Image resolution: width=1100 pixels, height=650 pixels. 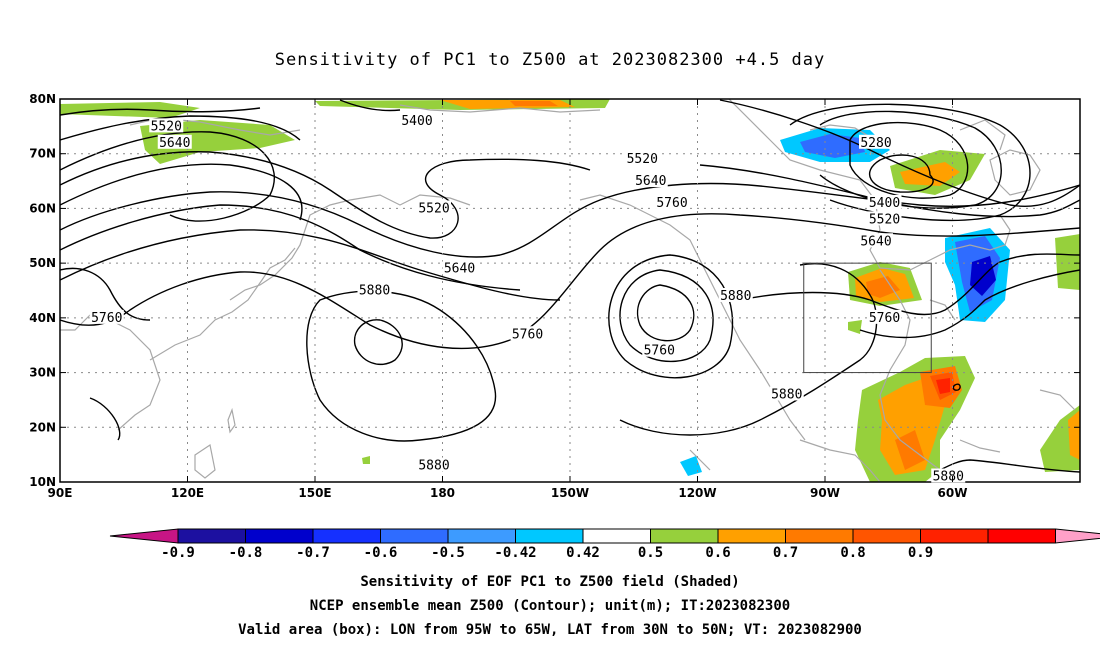 What do you see at coordinates (42, 263) in the screenshot?
I see `lat-label: 50N` at bounding box center [42, 263].